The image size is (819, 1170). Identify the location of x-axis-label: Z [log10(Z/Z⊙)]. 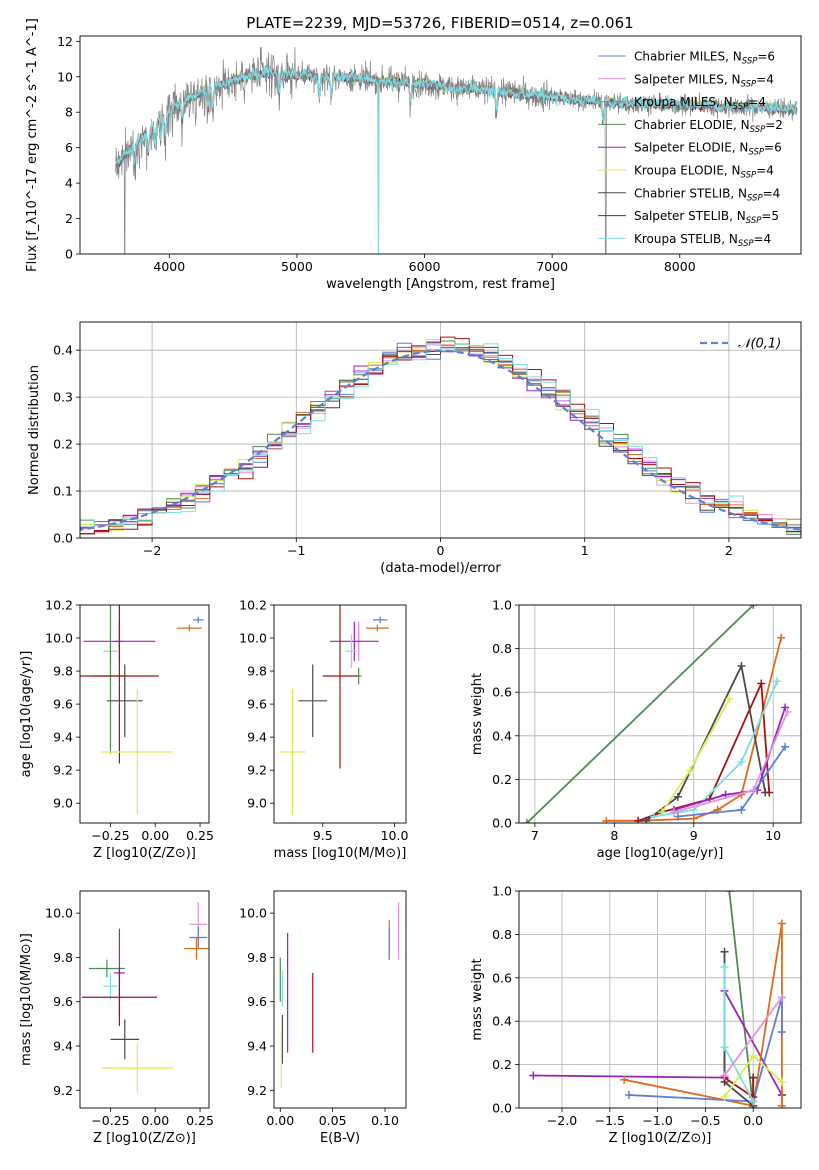
(660, 1138).